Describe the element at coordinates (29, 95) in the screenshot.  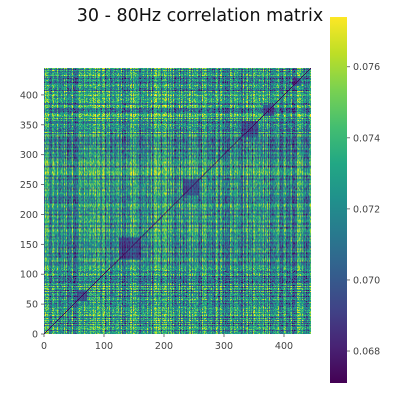
I see `y-tick-label: 400` at that location.